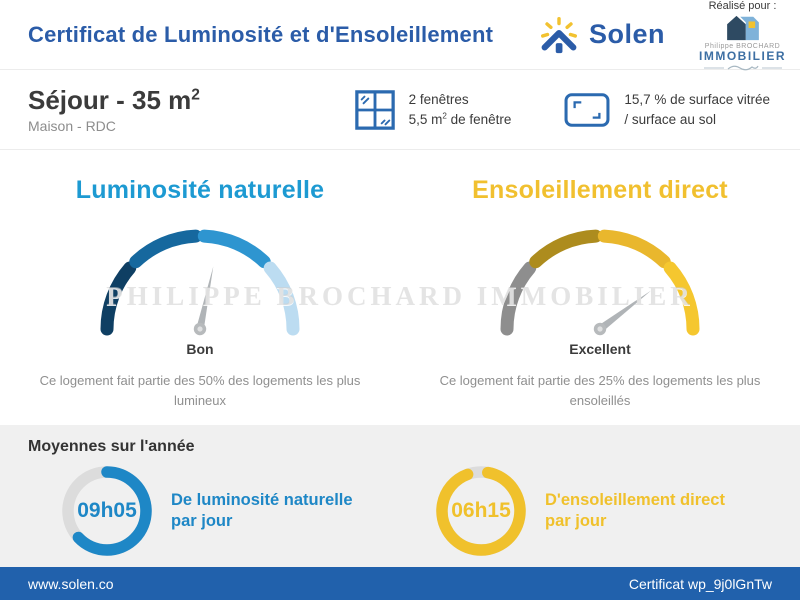  I want to click on stat-windows: 2 fenêtres 5,5 m2 de fenêtre, so click(433, 110).